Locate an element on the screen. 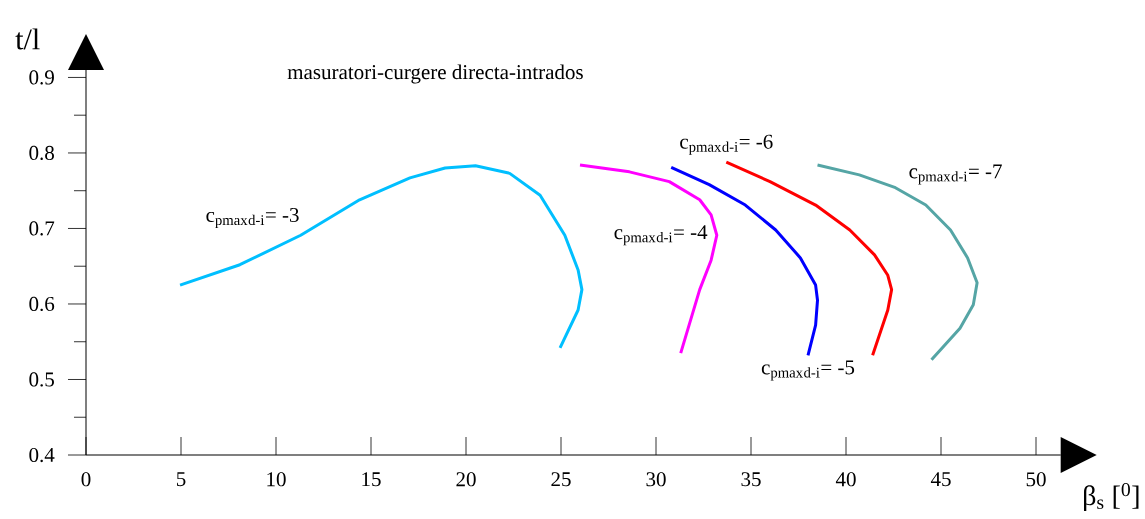 This screenshot has height=519, width=1145. x-tick-label: 30 is located at coordinates (656, 479).